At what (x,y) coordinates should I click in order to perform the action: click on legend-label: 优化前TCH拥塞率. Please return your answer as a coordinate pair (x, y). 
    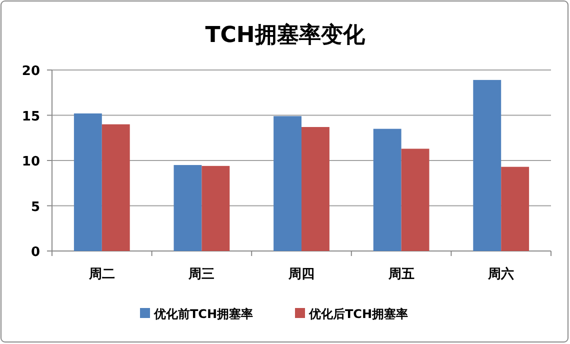
    Looking at the image, I should click on (203, 314).